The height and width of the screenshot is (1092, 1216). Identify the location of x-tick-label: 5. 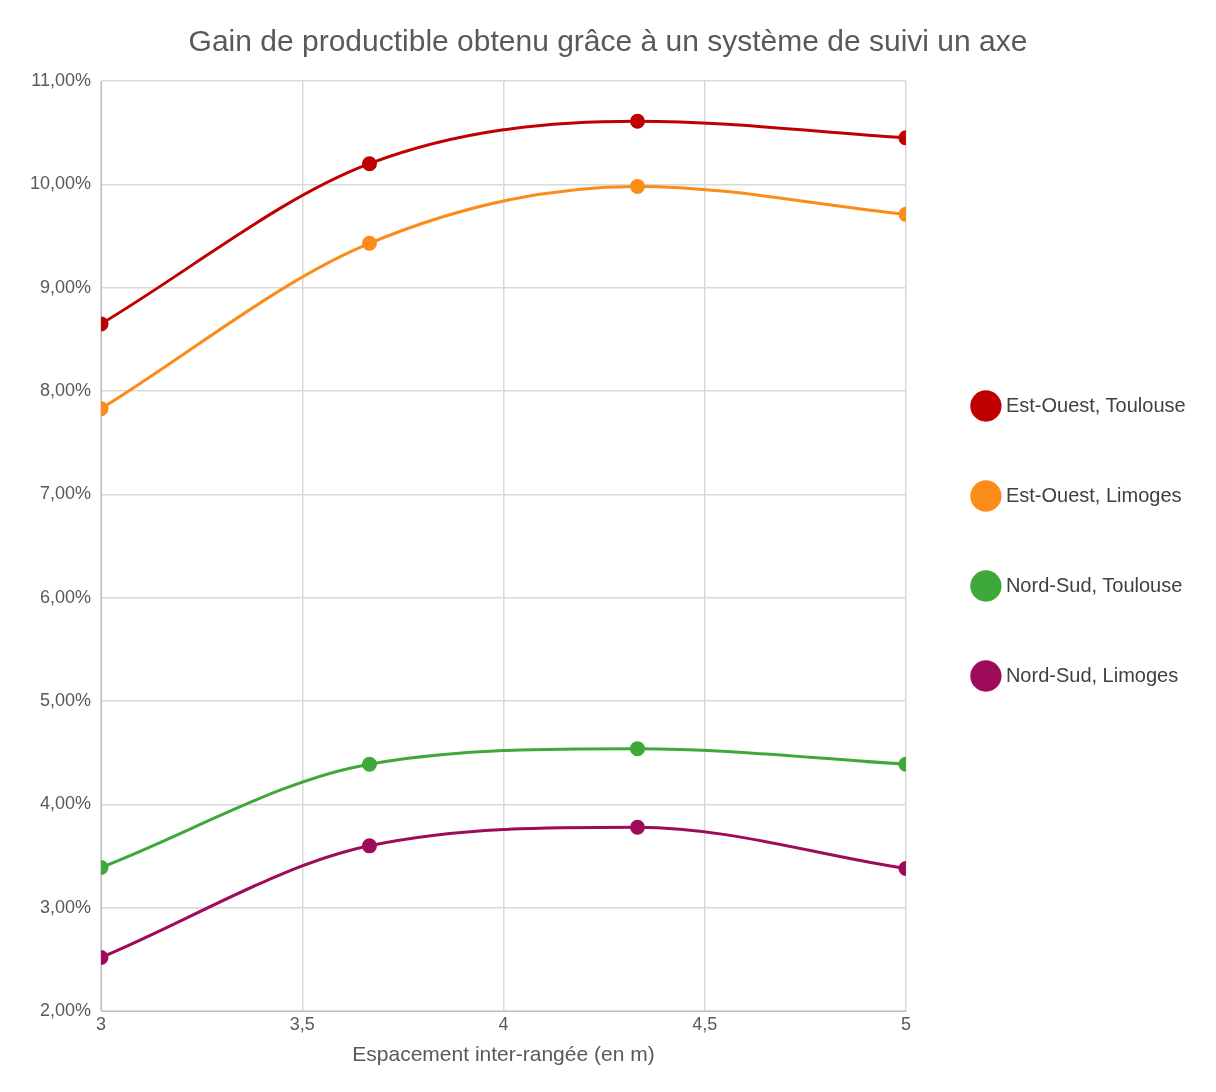
(905, 1023).